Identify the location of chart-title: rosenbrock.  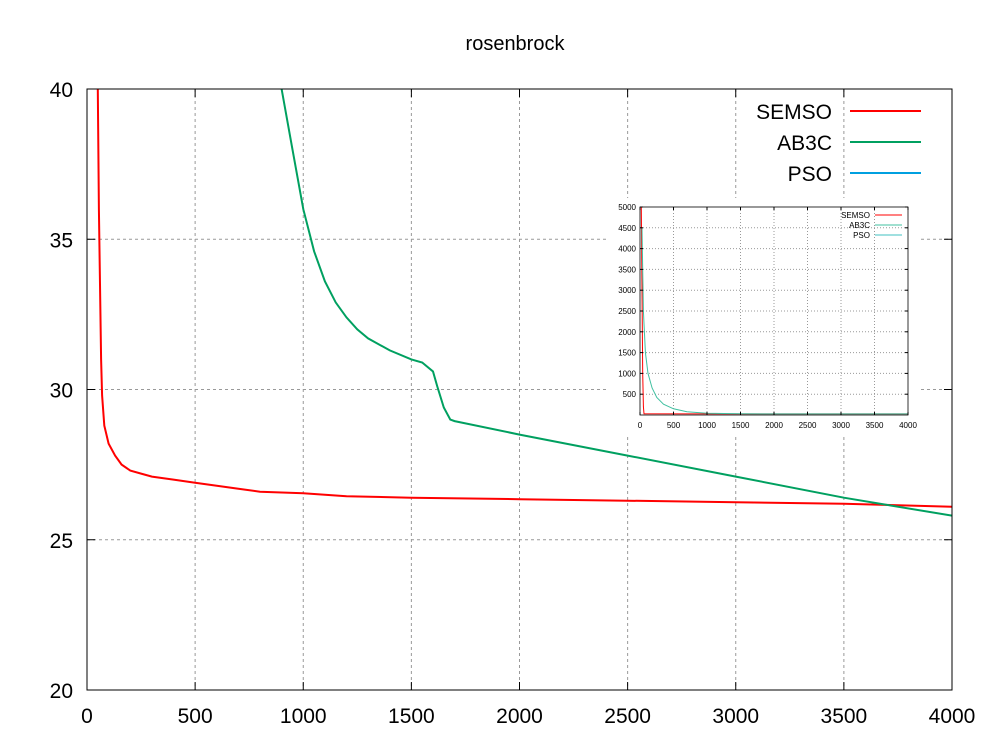
(516, 44).